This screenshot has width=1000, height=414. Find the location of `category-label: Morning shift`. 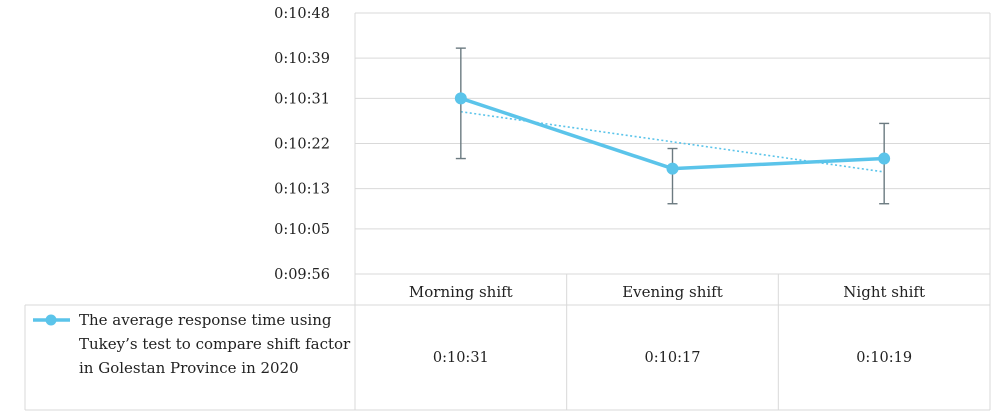

category-label: Morning shift is located at coordinates (461, 292).